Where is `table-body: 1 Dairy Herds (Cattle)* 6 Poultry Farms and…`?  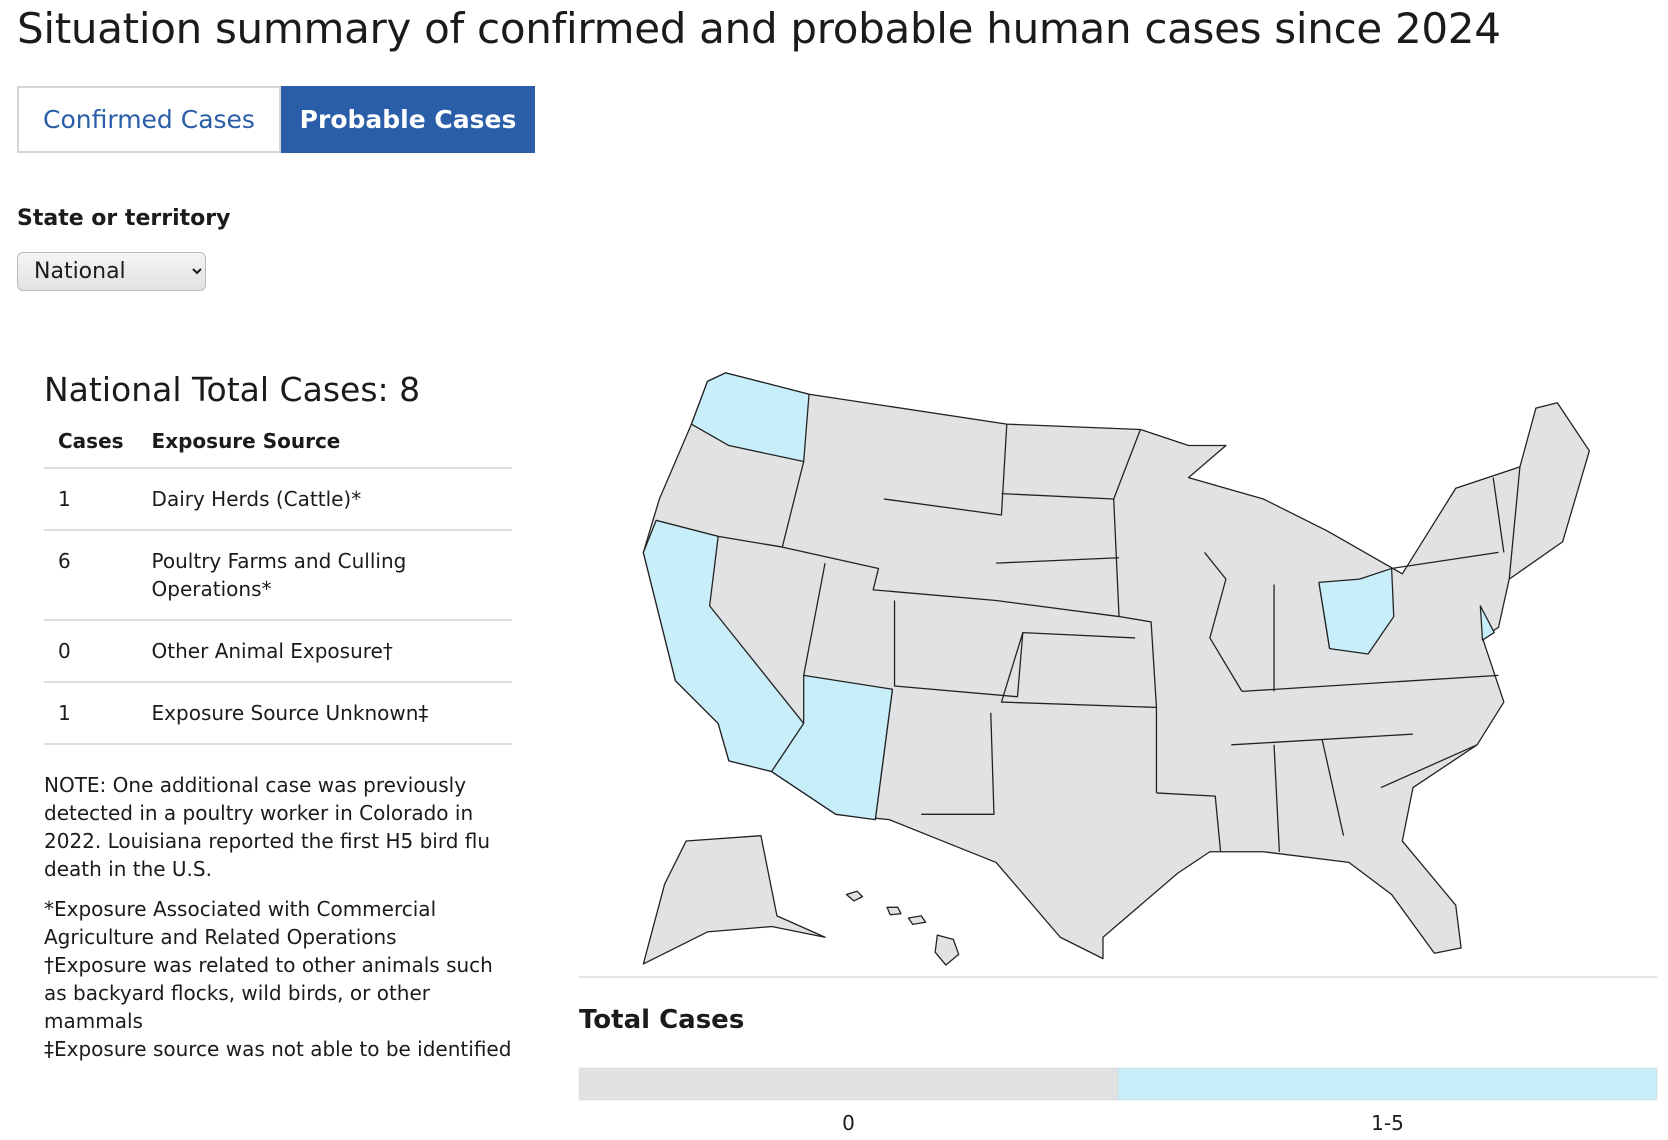
table-body: 1 Dairy Herds (Cattle)* 6 Poultry Farms and… is located at coordinates (278, 606).